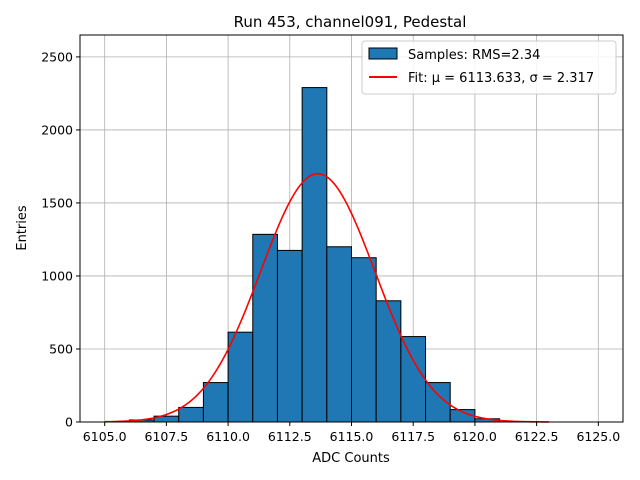 This screenshot has height=480, width=640. What do you see at coordinates (501, 78) in the screenshot?
I see `legend-fit-label: Fit: μ = 6113.633, σ = 2.317` at bounding box center [501, 78].